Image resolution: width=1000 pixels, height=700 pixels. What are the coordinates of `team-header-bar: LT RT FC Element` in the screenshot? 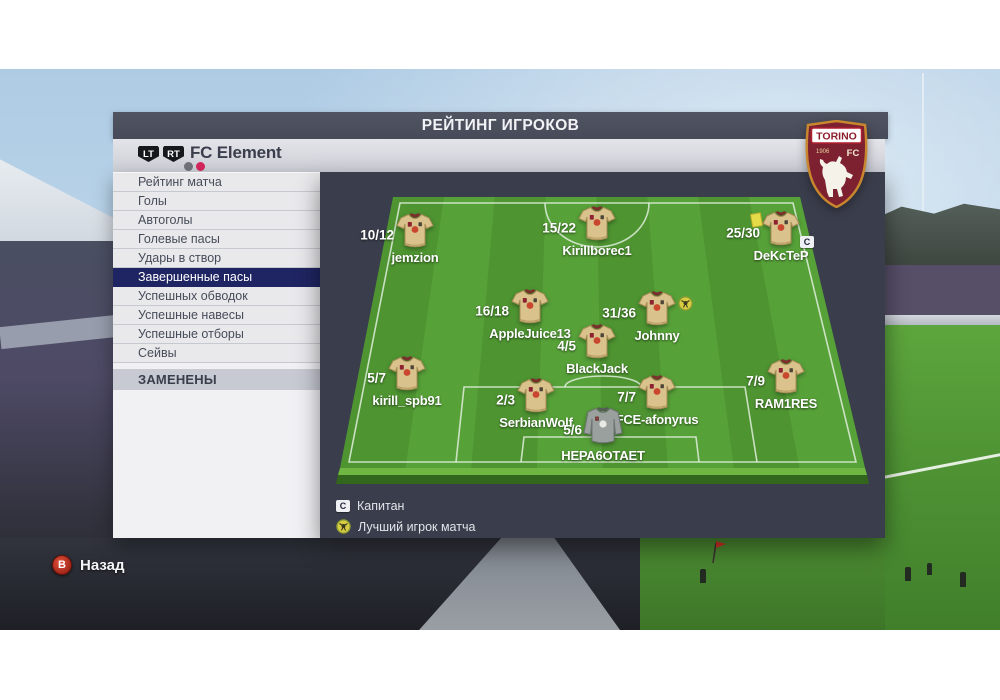 It's located at (499, 155).